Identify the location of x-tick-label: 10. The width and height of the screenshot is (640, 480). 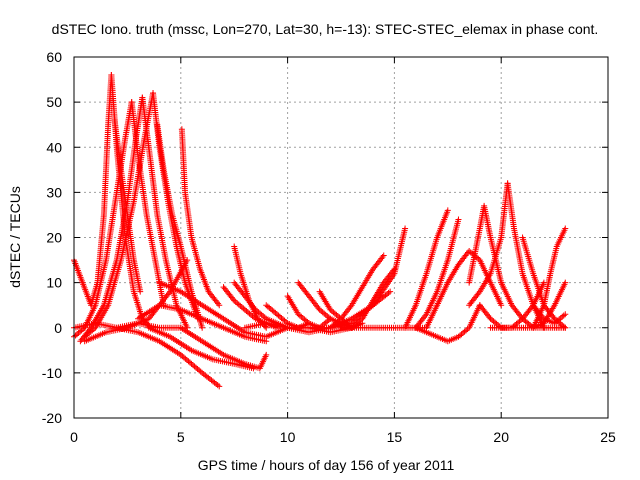
(288, 437).